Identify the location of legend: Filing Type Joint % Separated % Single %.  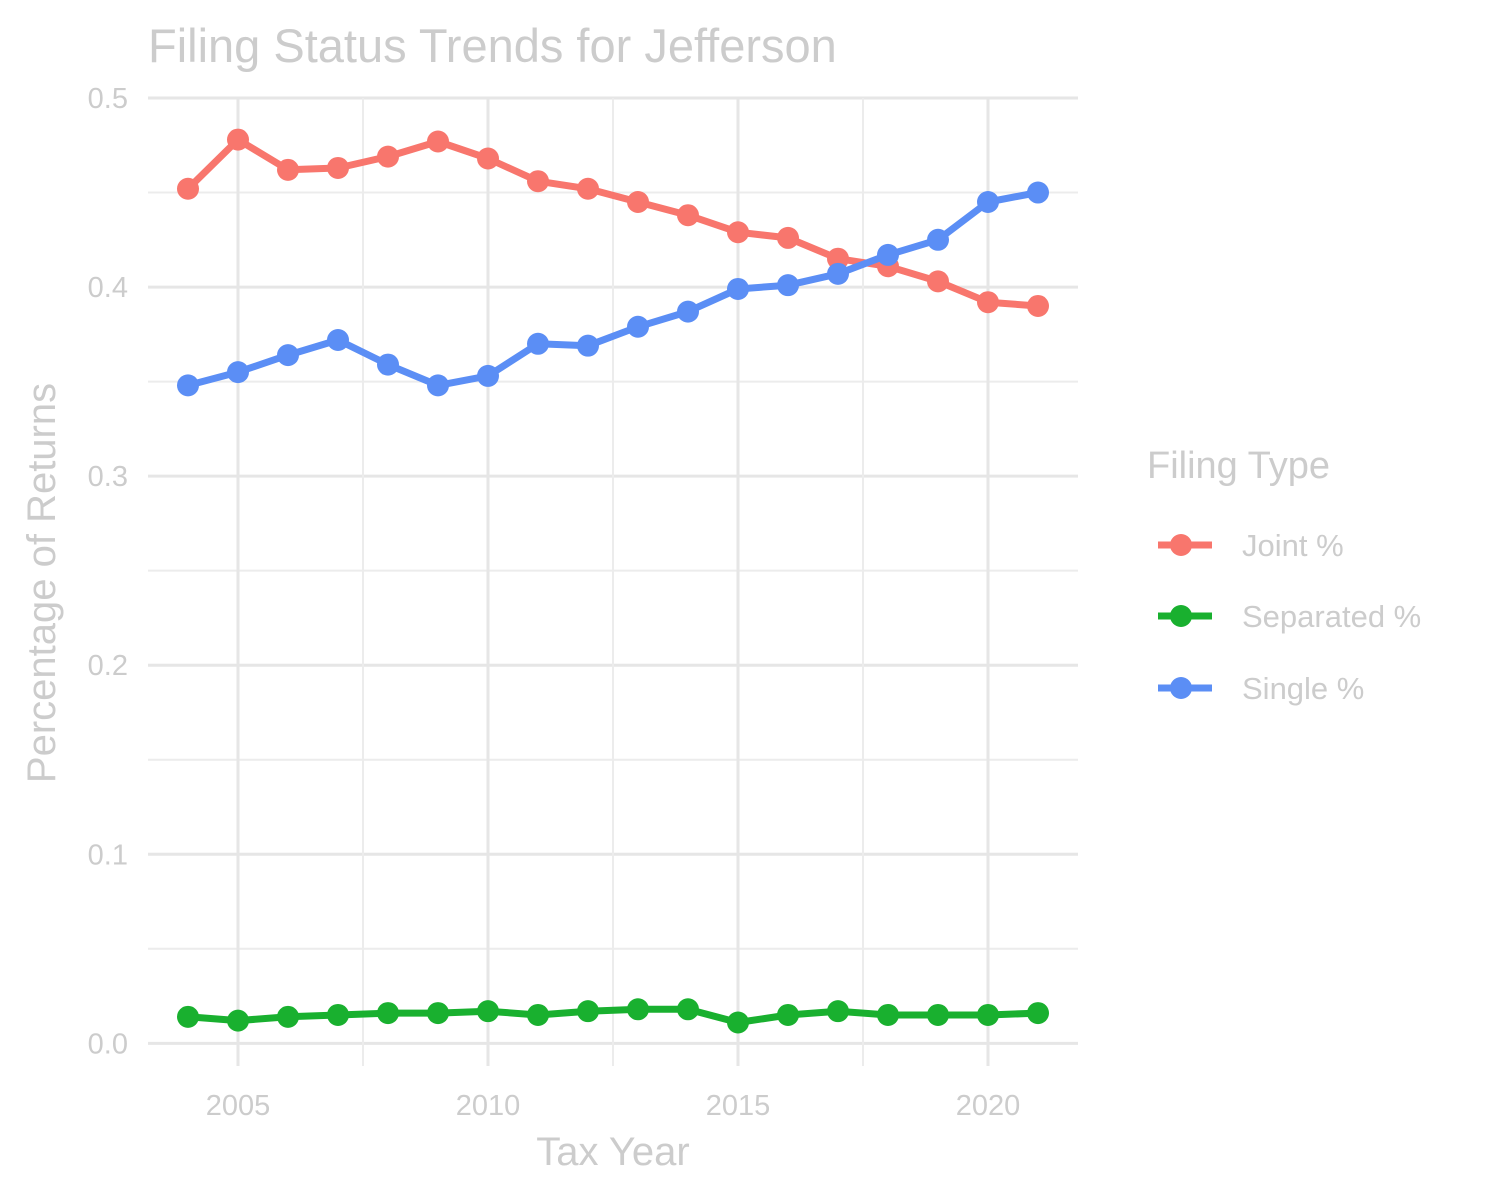
(1284, 575).